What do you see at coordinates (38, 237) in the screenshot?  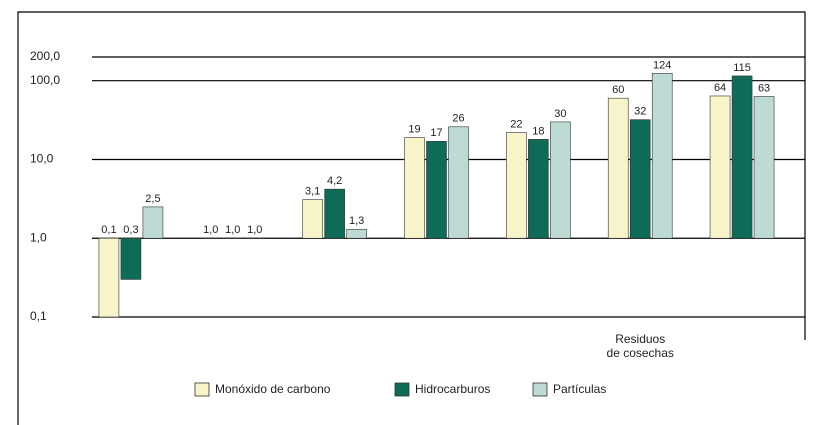 I see `y-tick-label: 1,0` at bounding box center [38, 237].